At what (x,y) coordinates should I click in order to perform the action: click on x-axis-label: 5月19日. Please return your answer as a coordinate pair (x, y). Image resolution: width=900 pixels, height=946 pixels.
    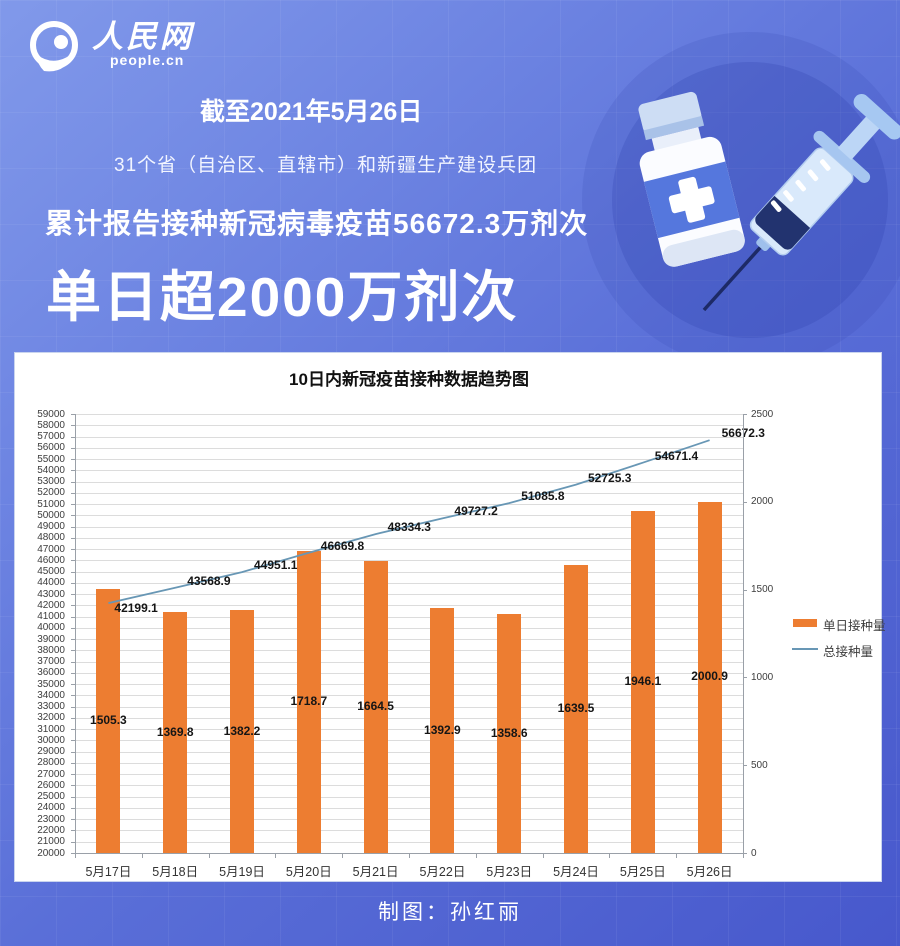
    Looking at the image, I should click on (242, 872).